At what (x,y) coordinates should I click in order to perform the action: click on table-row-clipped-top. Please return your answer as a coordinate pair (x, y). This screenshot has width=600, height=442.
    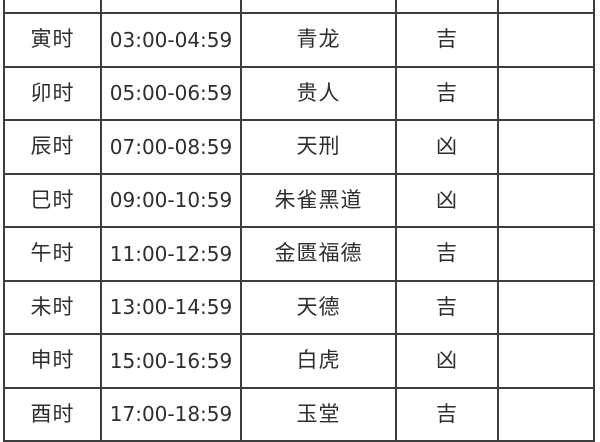
    Looking at the image, I should click on (299, 7).